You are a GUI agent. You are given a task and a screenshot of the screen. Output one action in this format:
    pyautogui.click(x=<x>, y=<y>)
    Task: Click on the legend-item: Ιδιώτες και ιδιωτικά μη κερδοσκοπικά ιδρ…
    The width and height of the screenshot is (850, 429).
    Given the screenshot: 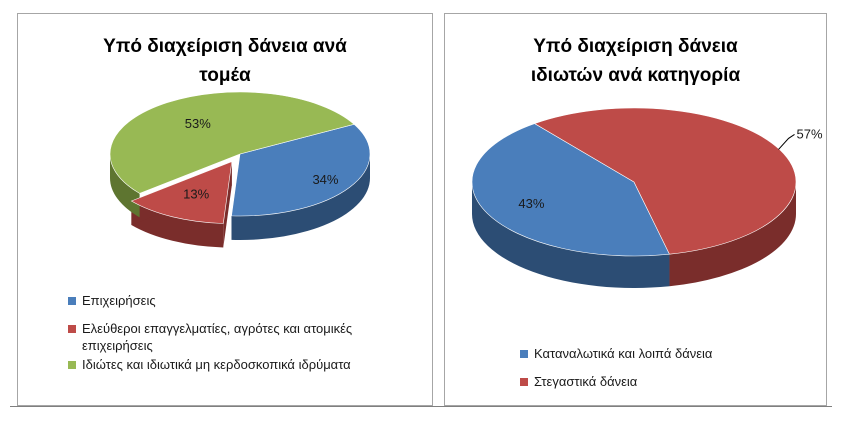 What is the action you would take?
    pyautogui.click(x=248, y=364)
    